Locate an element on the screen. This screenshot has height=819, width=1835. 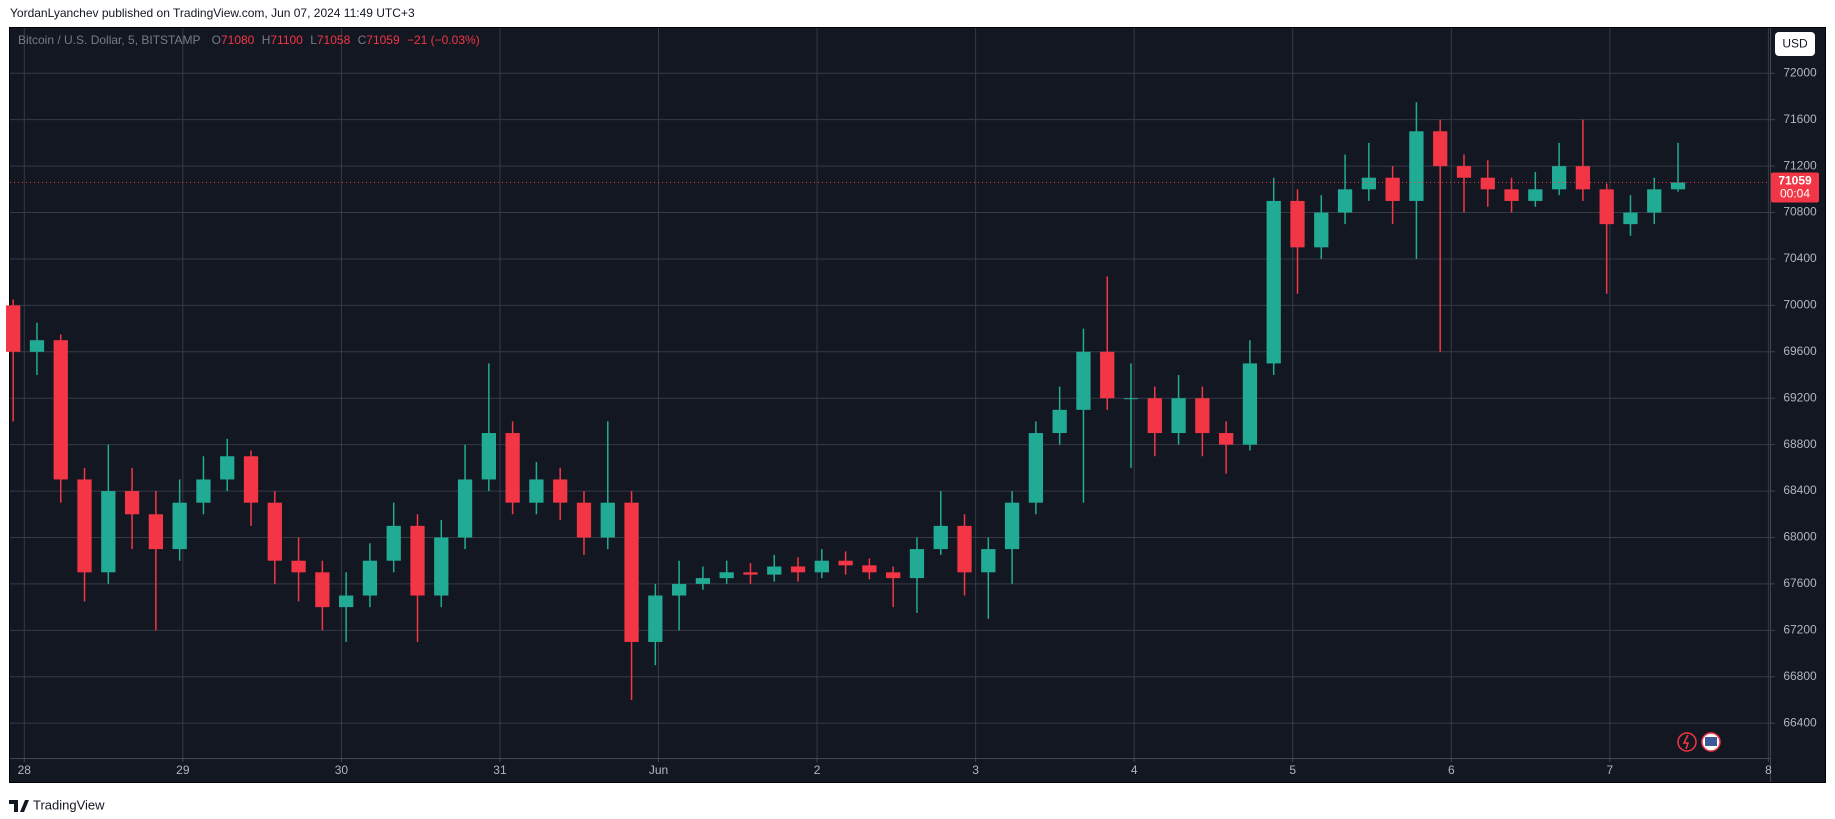
x-tick-label: 8 is located at coordinates (1768, 770).